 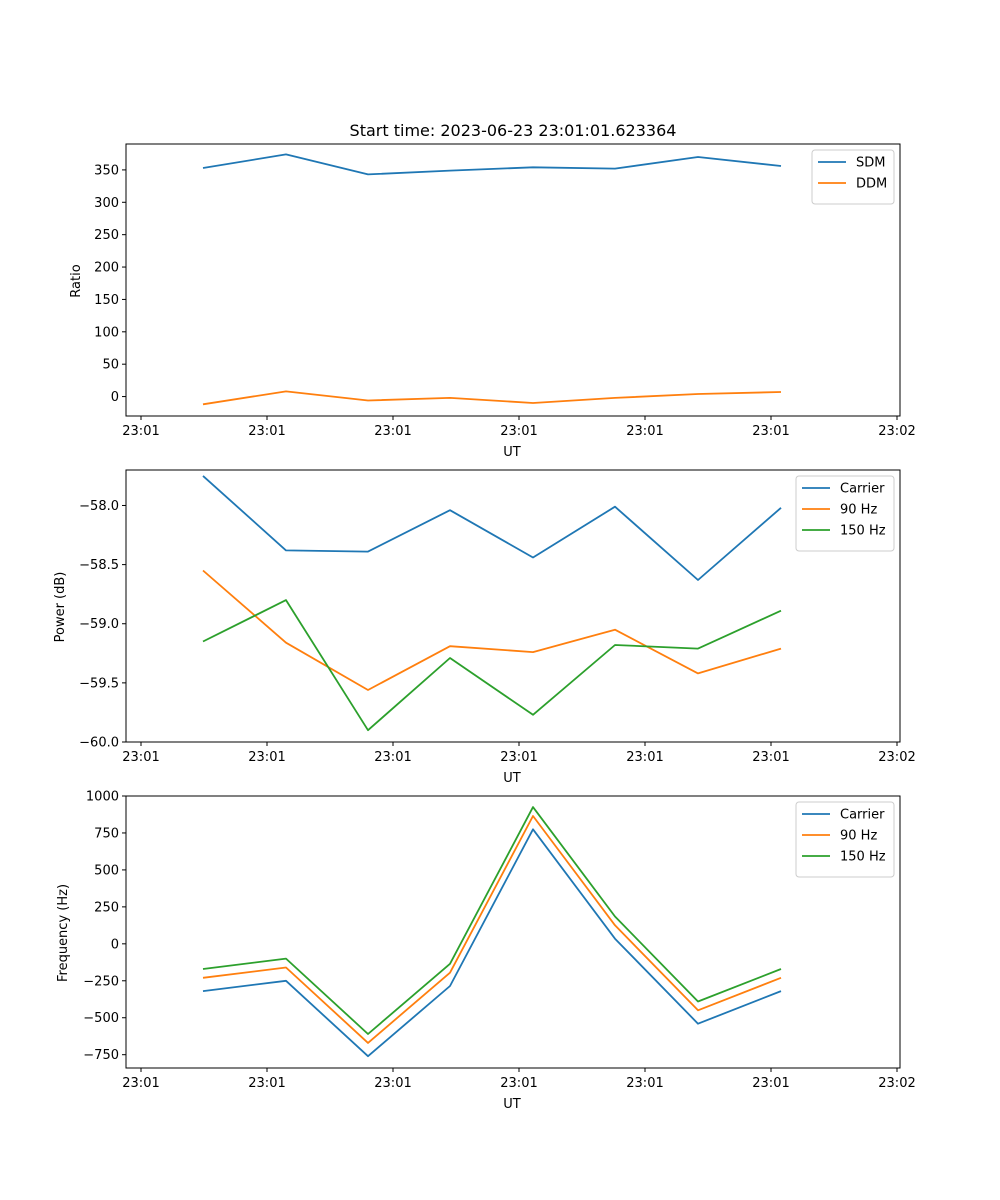 I want to click on y-tick-label: 350, so click(x=106, y=170).